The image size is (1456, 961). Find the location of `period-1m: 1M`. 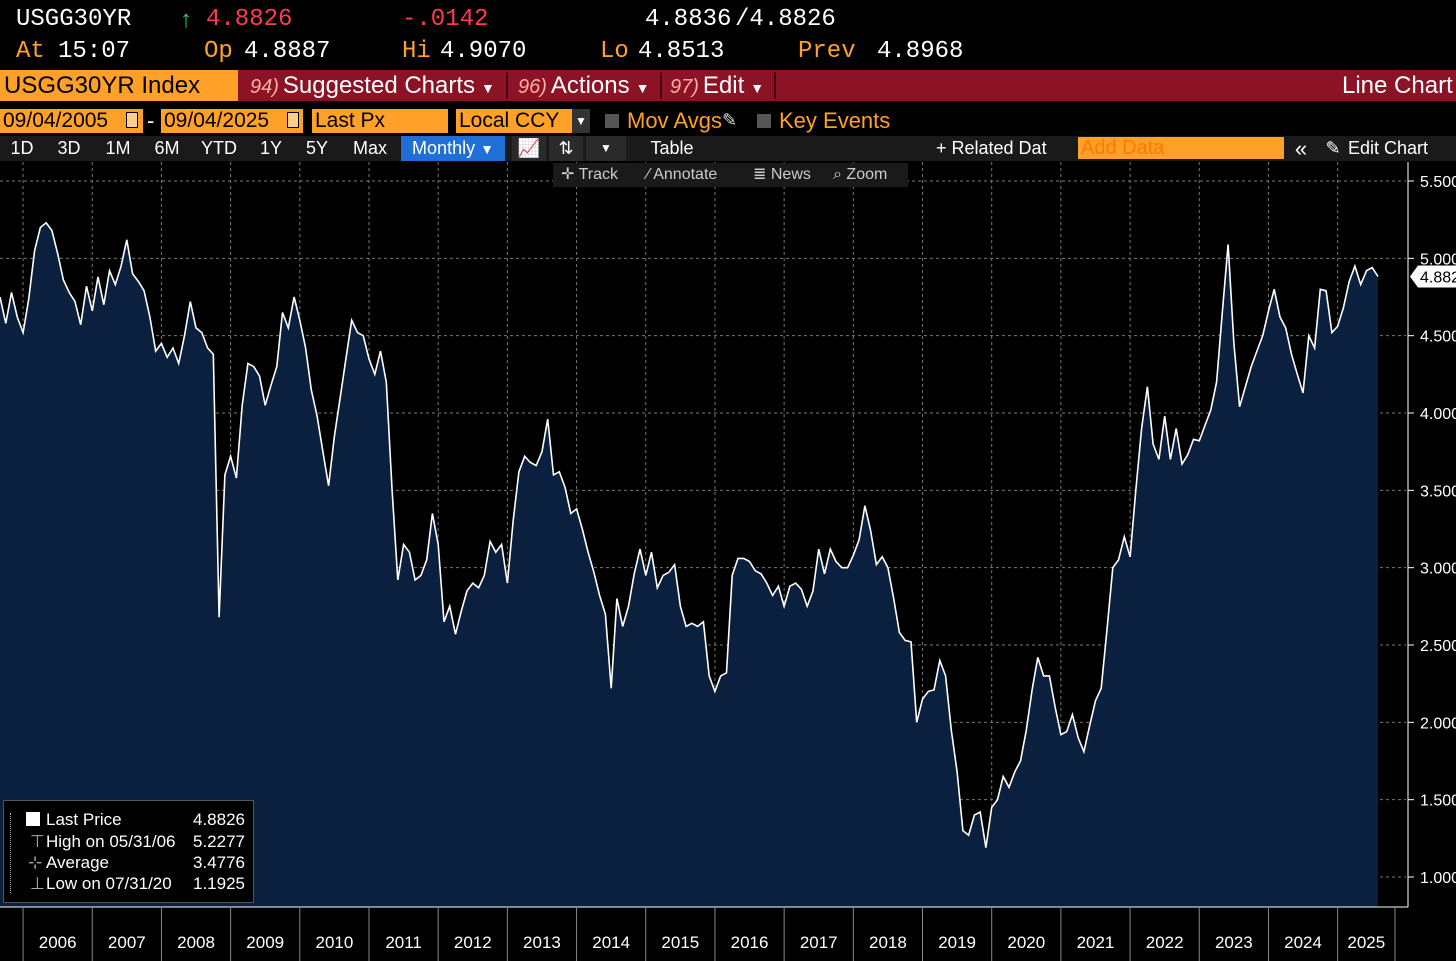

period-1m: 1M is located at coordinates (118, 148).